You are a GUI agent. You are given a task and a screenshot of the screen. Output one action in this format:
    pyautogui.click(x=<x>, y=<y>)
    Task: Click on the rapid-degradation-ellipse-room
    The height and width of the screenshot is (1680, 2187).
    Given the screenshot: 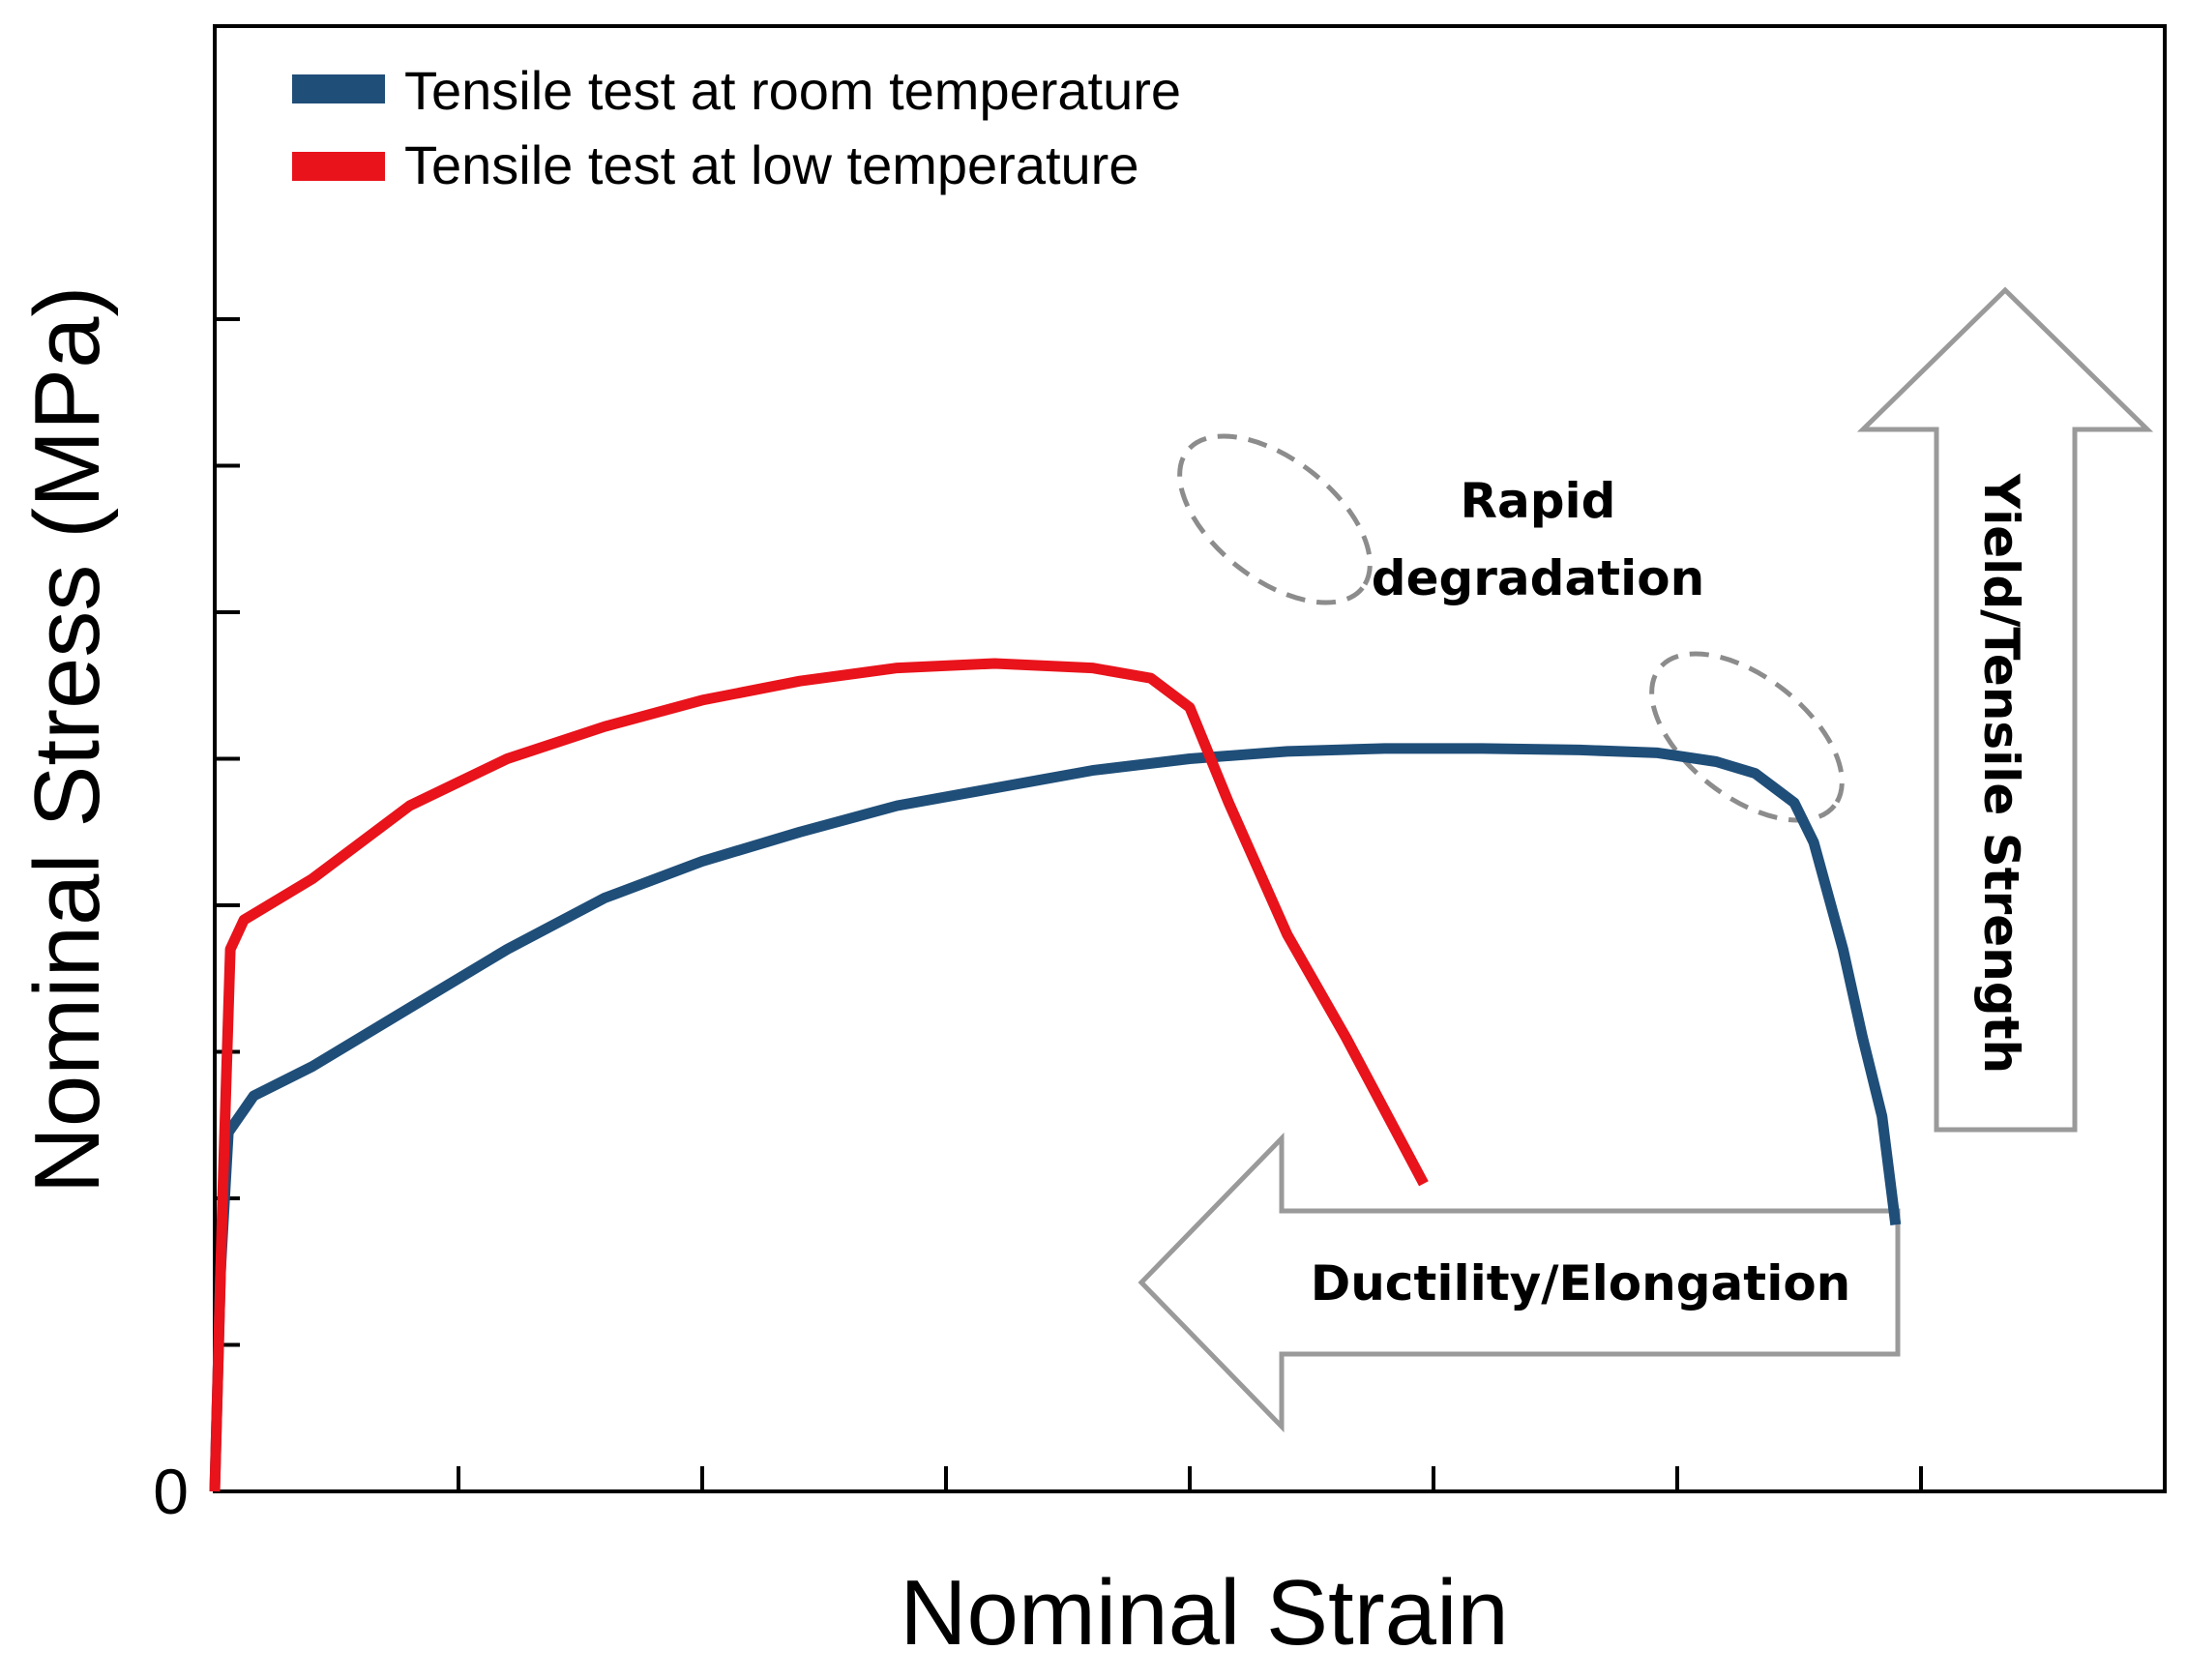 What is the action you would take?
    pyautogui.click(x=1747, y=737)
    